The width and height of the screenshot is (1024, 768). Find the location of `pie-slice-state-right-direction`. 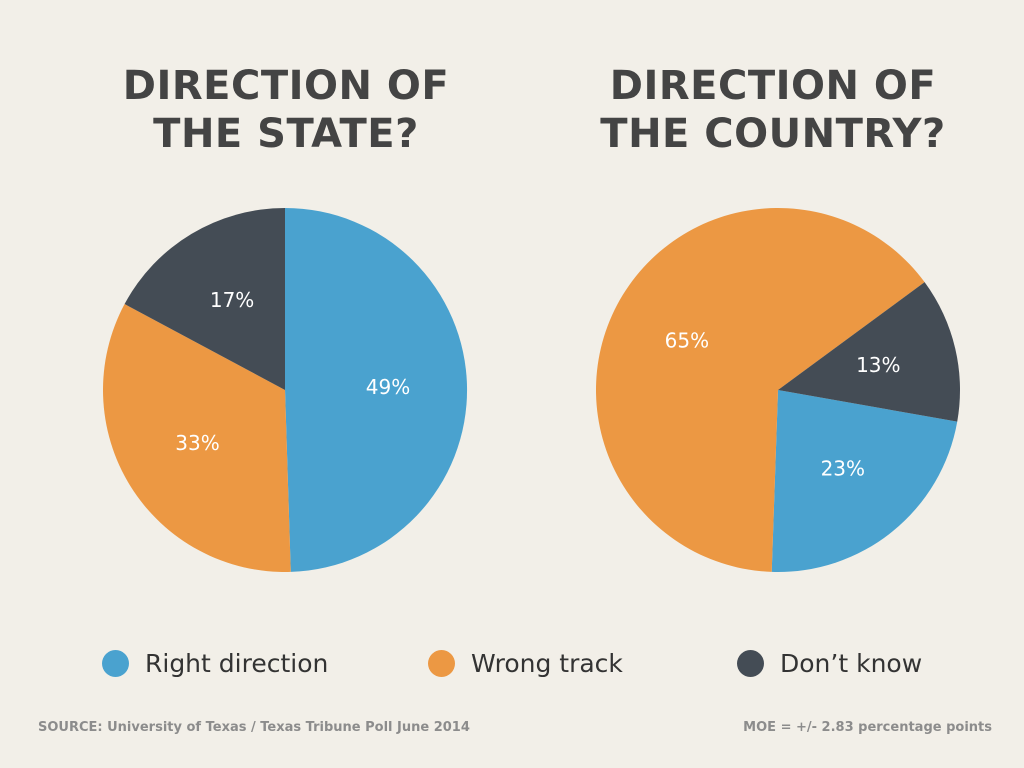

pie-slice-state-right-direction is located at coordinates (376, 390).